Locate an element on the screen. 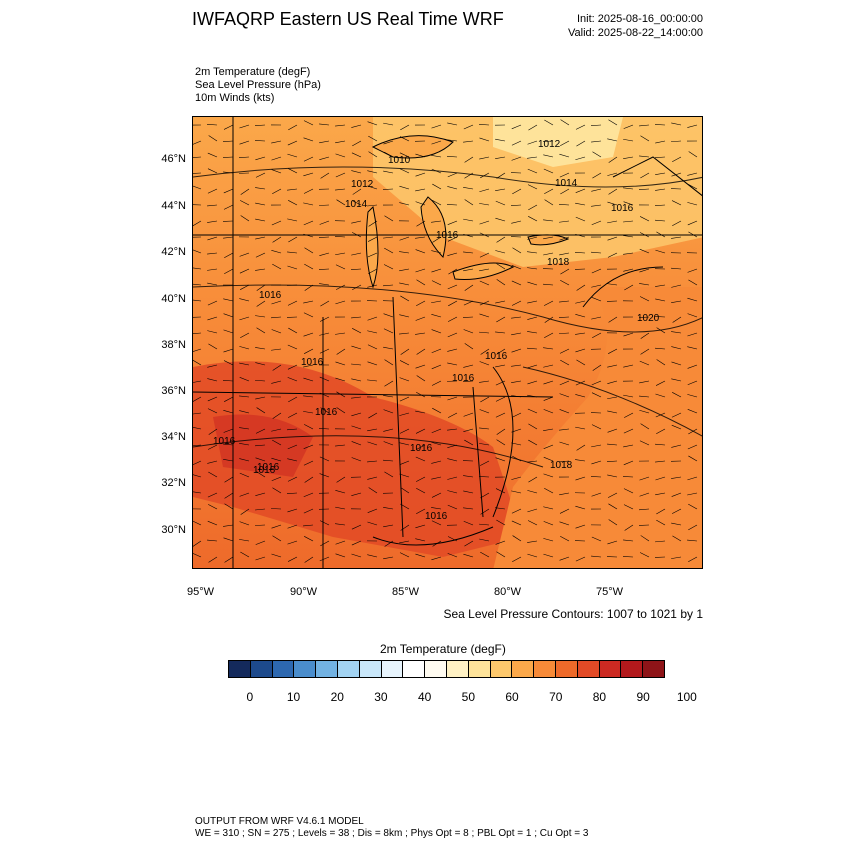 Image resolution: width=850 pixels, height=850 pixels. colorbar-tick-label: 40 is located at coordinates (424, 697).